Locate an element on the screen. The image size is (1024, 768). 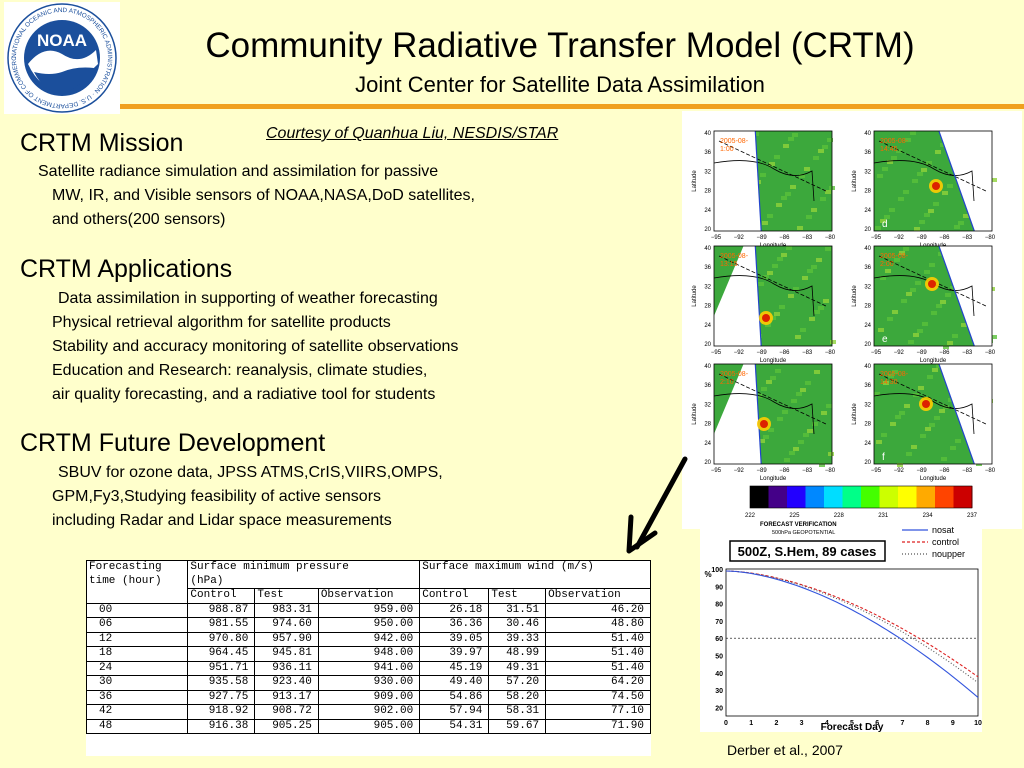
y-tick-label: 50 is located at coordinates (719, 656).